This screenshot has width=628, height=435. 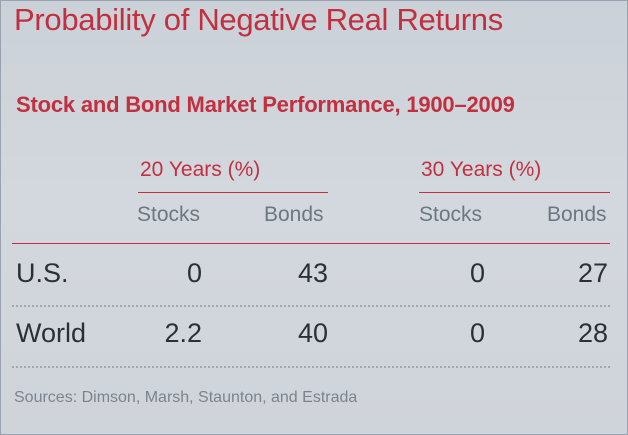 I want to click on group-rule-30-years, so click(x=514, y=192).